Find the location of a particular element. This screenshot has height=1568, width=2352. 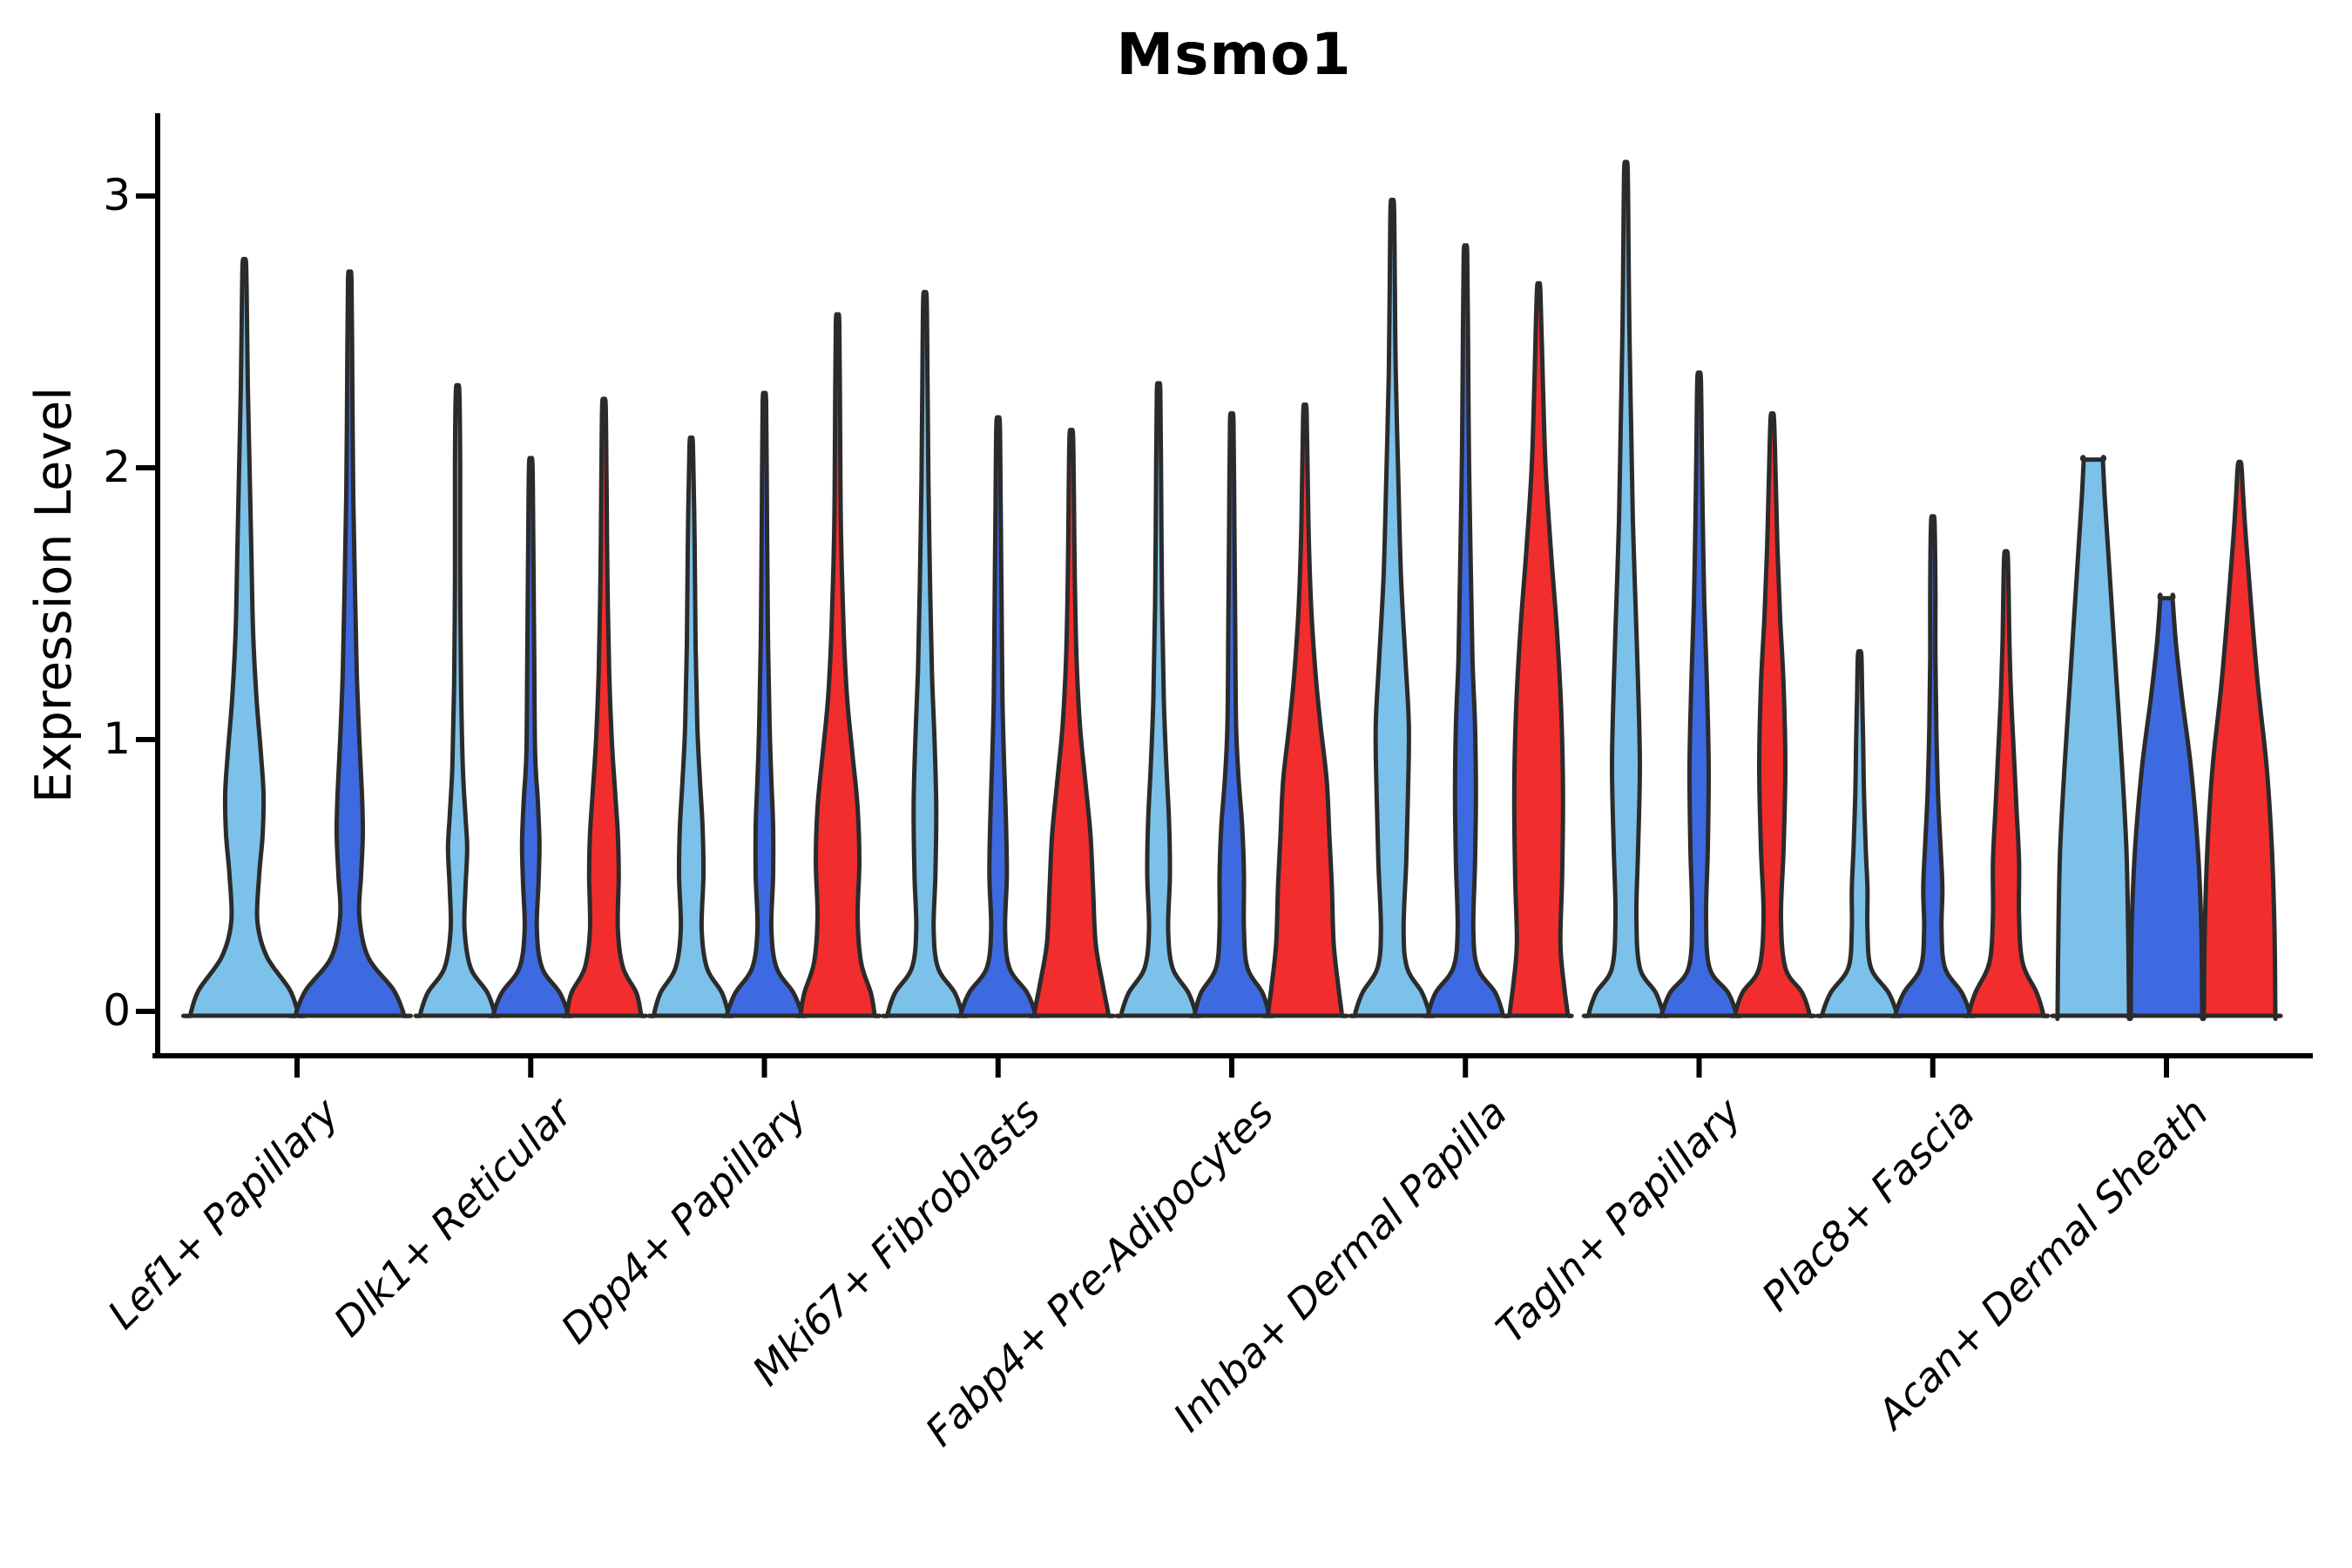

violin-lef1-papillary-light_blue is located at coordinates (245, 637).